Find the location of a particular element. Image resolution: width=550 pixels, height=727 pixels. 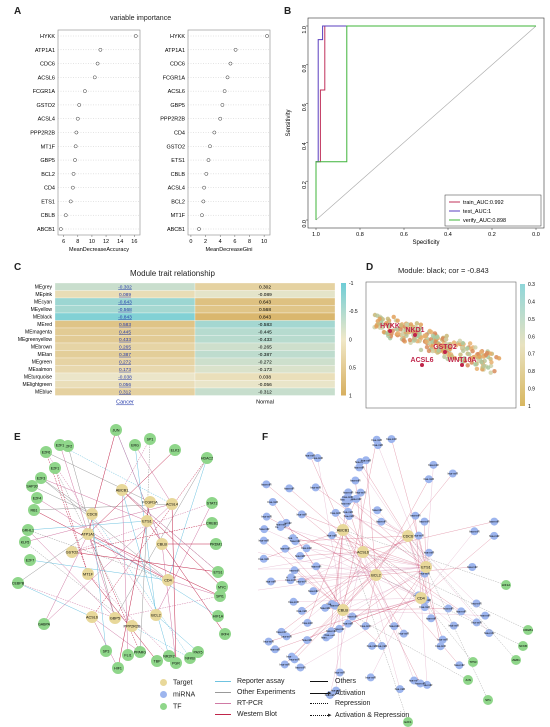

hub-node is located at coordinates (408, 536).